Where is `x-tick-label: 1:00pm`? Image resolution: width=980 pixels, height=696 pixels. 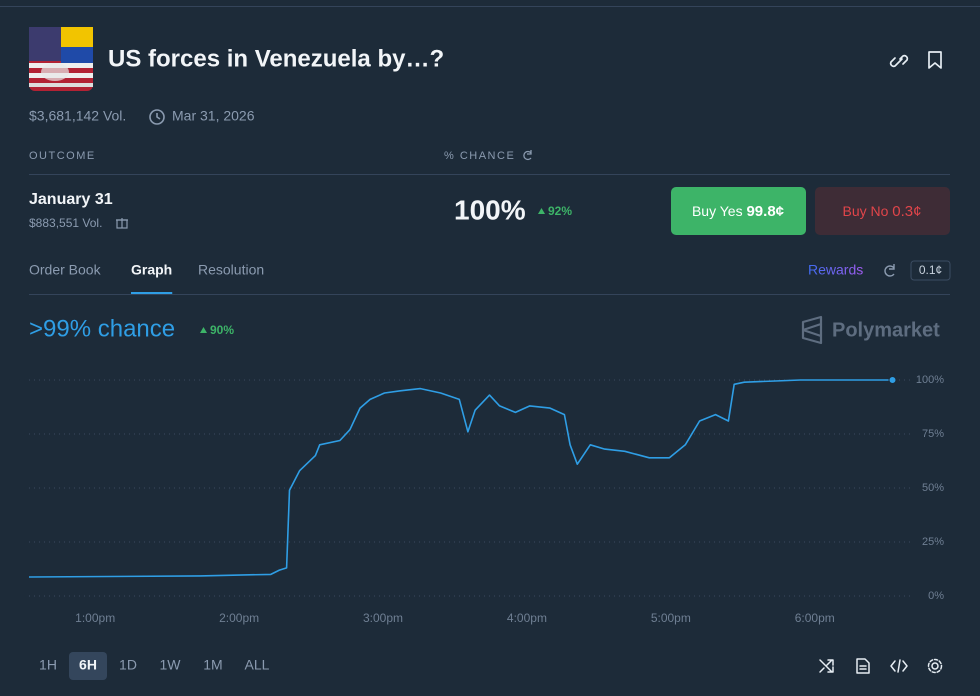
x-tick-label: 1:00pm is located at coordinates (95, 618).